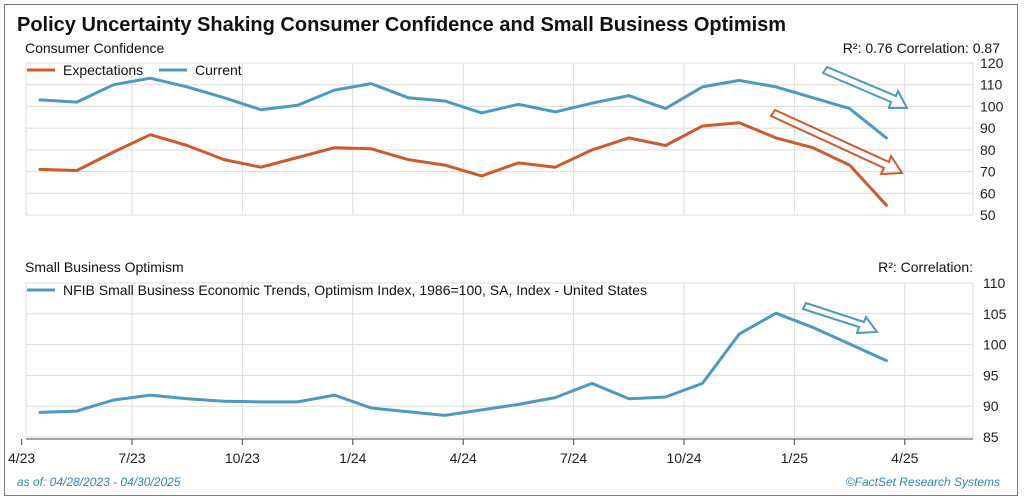  I want to click on panel1-series-1-line, so click(463, 108).